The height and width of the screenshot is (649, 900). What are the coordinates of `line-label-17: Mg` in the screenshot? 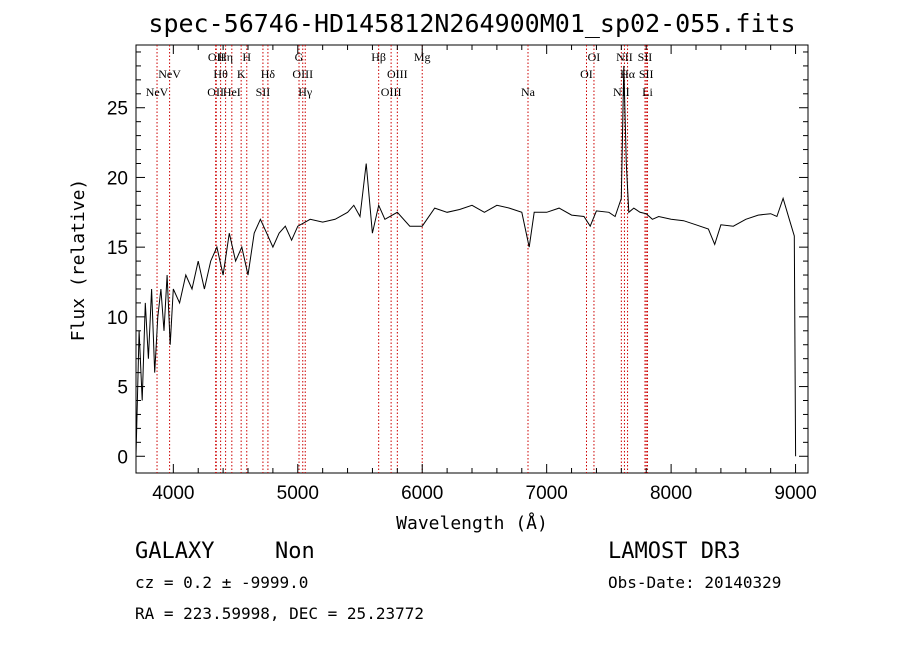 It's located at (422, 57).